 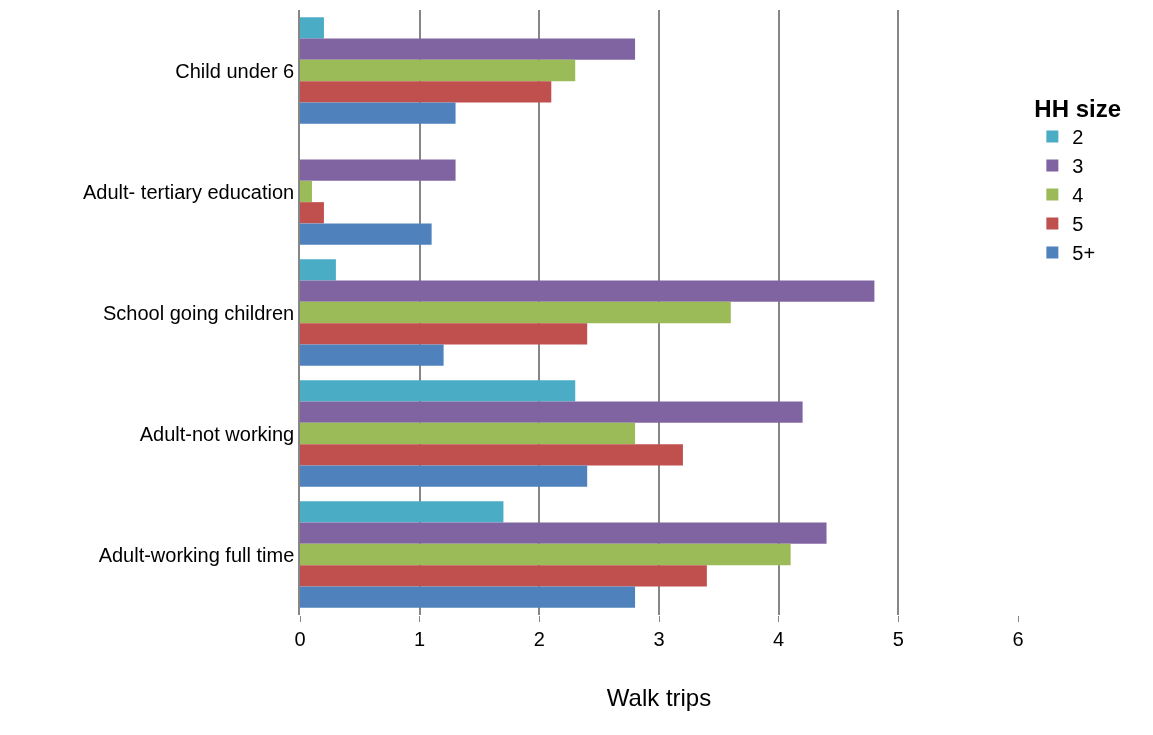 What do you see at coordinates (659, 639) in the screenshot?
I see `x-tick-label: 3` at bounding box center [659, 639].